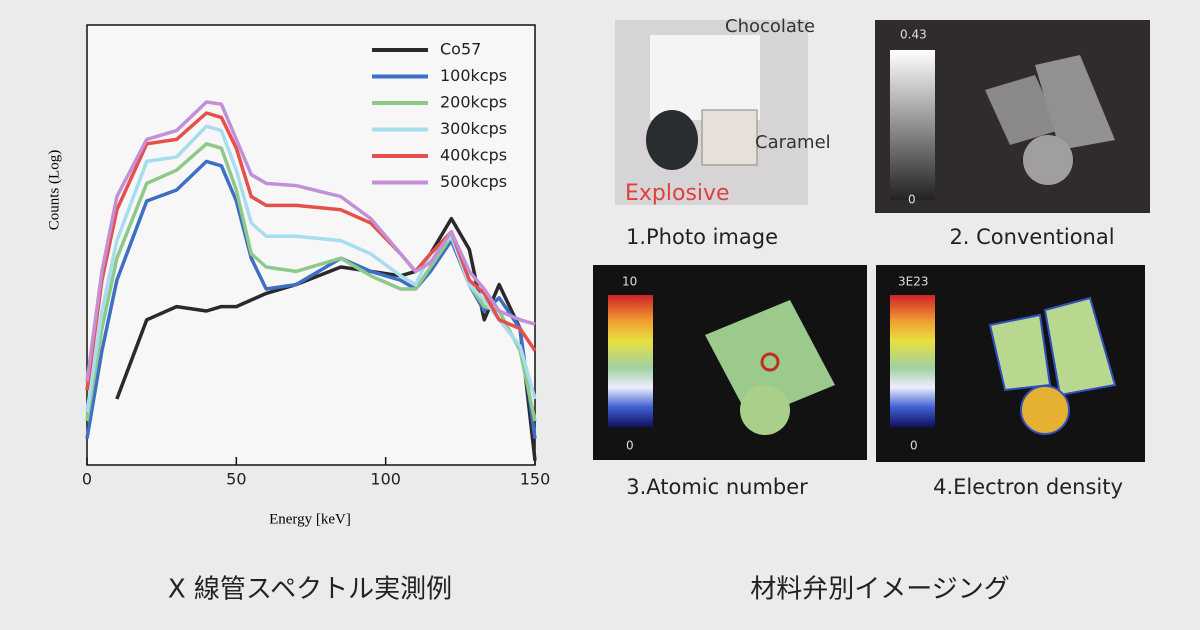  Describe the element at coordinates (879, 590) in the screenshot. I see `caption: 材料弁別イメージング` at that location.